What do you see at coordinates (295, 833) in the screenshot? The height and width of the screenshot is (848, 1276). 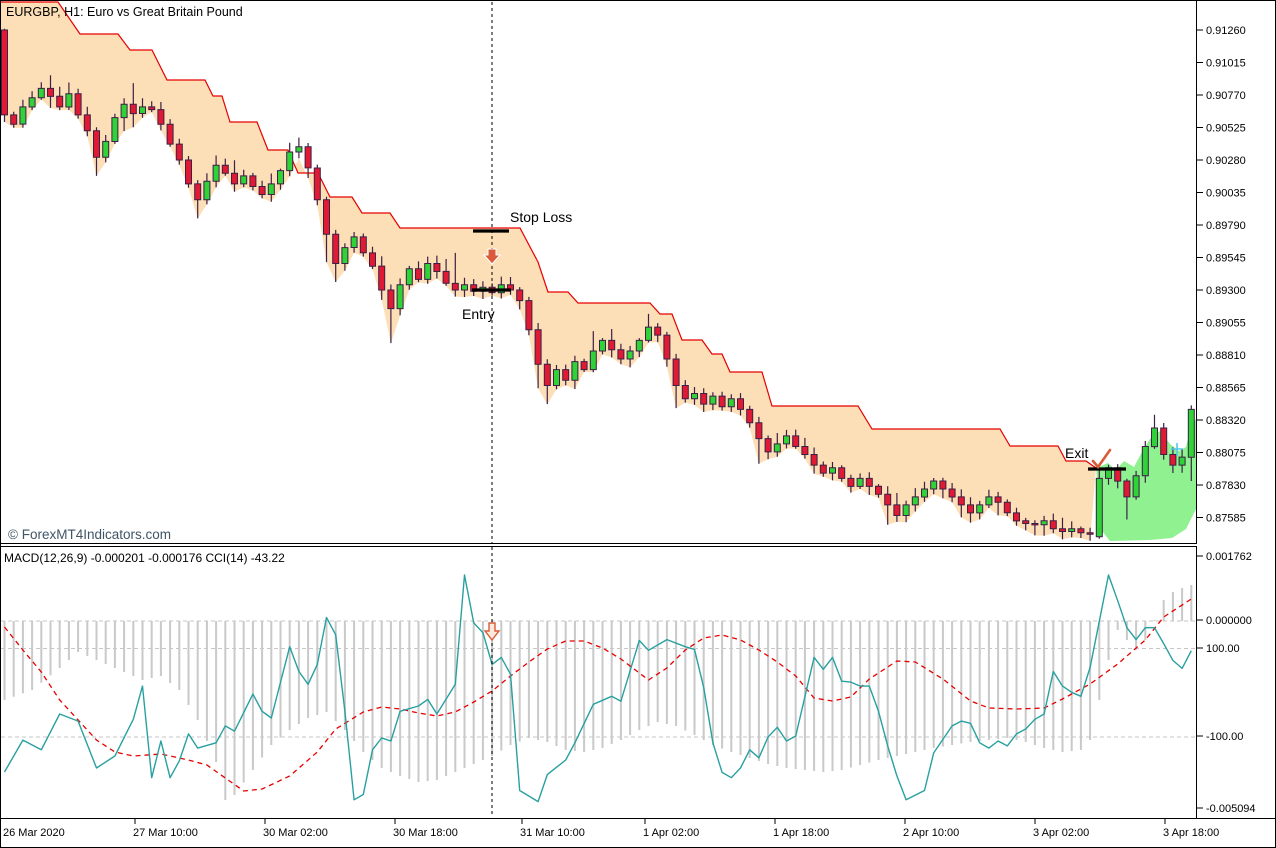 I see `time-axis-label: 30 Mar 02:00` at bounding box center [295, 833].